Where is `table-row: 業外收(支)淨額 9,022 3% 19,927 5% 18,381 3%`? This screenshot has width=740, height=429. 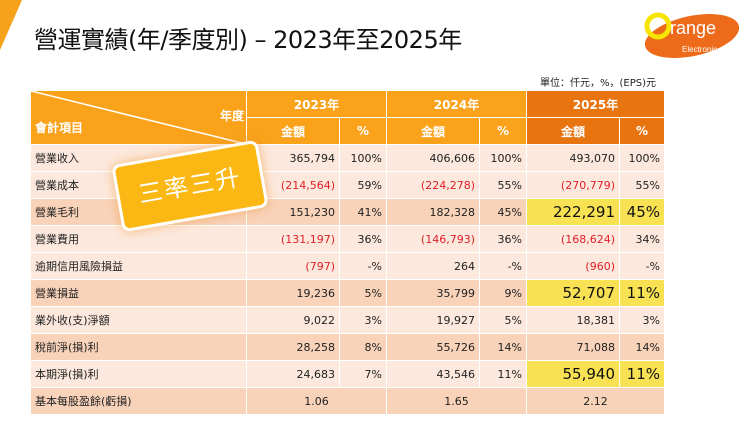 table-row: 業外收(支)淨額 9,022 3% 19,927 5% 18,381 3% is located at coordinates (347, 320).